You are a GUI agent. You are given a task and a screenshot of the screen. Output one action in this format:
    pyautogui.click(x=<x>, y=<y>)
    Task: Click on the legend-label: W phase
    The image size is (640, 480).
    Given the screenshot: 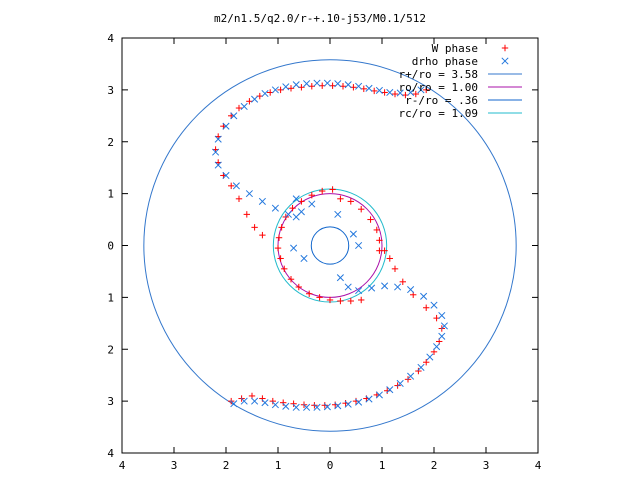 What is the action you would take?
    pyautogui.click(x=455, y=48)
    